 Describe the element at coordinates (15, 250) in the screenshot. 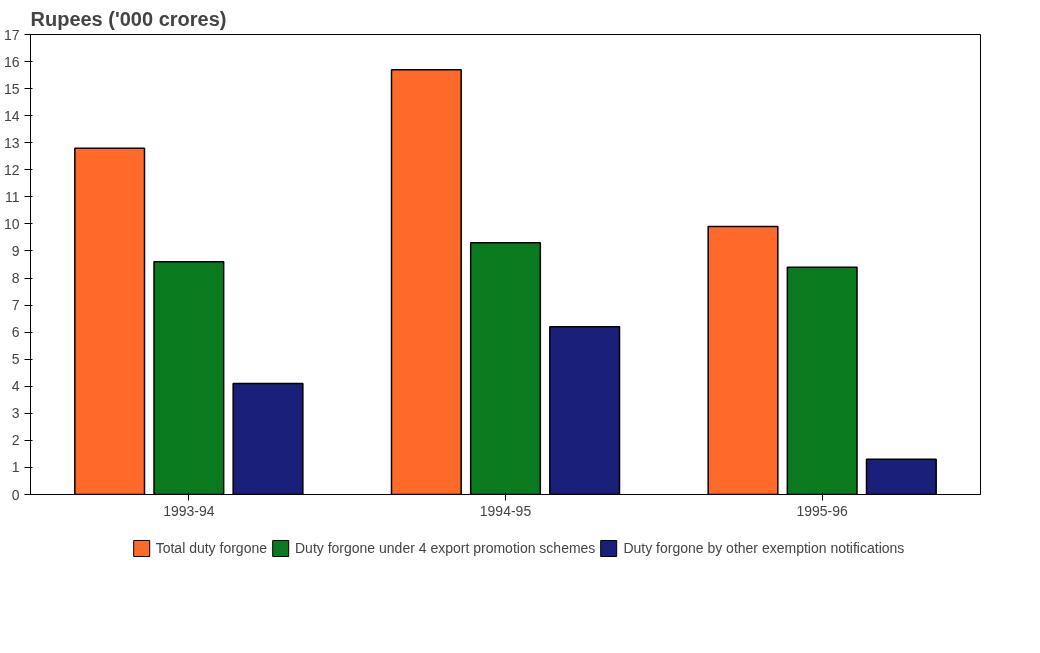

I see `y-tick-label: 9` at that location.